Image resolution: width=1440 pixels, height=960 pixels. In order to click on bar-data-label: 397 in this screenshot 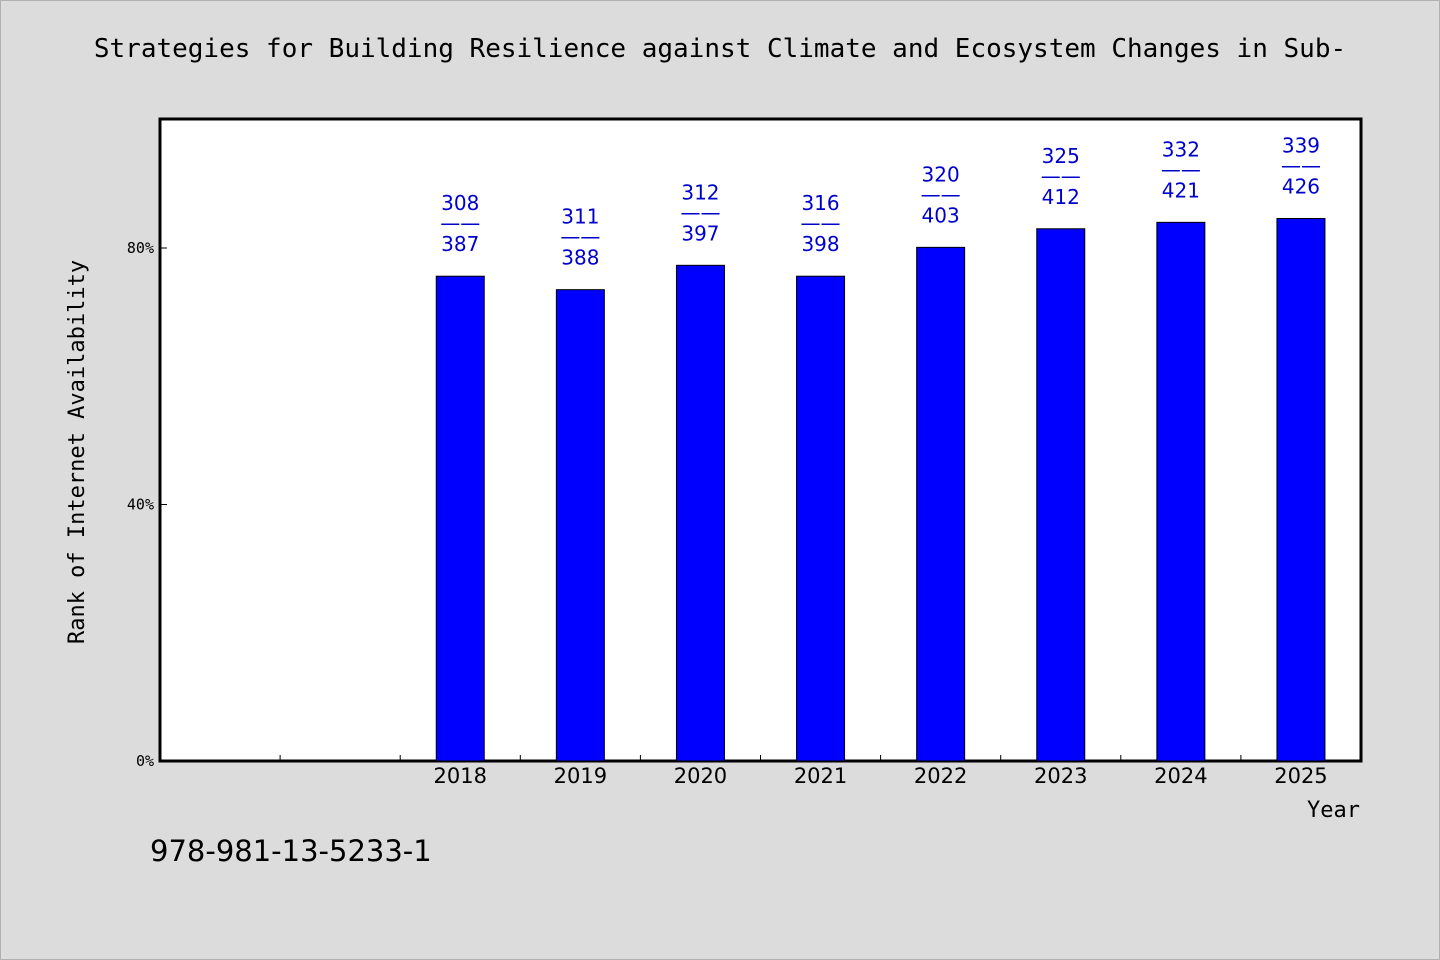, I will do `click(700, 233)`.